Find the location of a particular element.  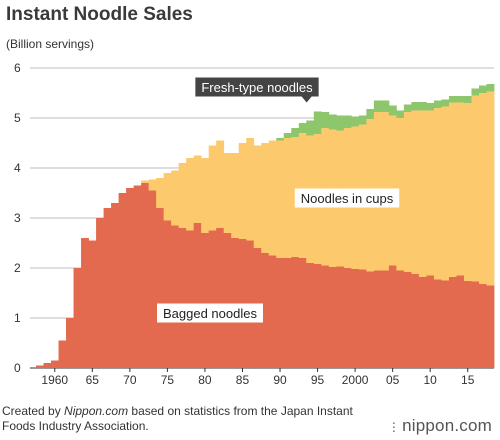

bar-cups-2016 is located at coordinates (475, 188).